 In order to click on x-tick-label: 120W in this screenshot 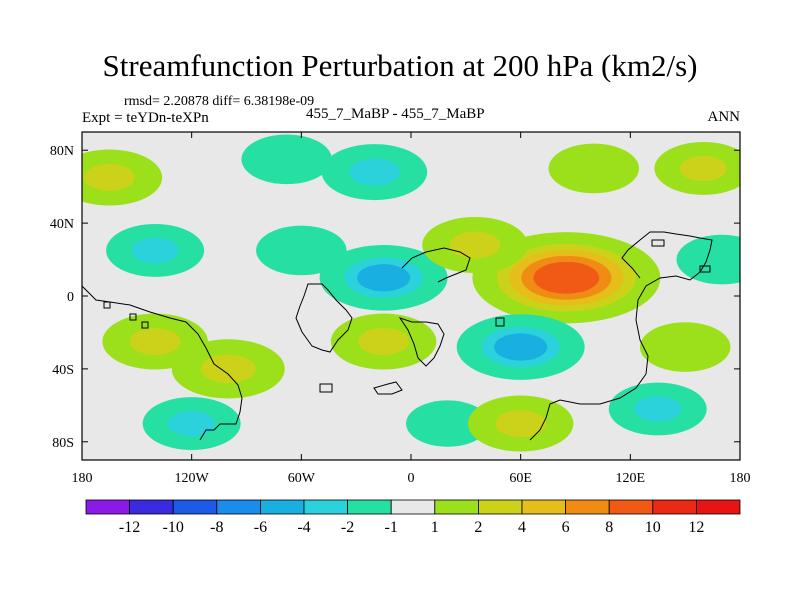, I will do `click(192, 478)`.